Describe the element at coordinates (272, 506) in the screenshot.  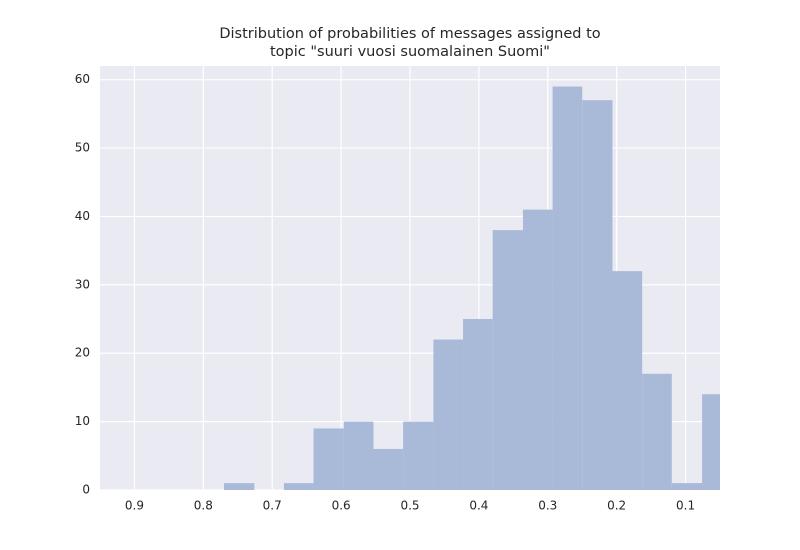
I see `x-tick-label: 0.7` at that location.